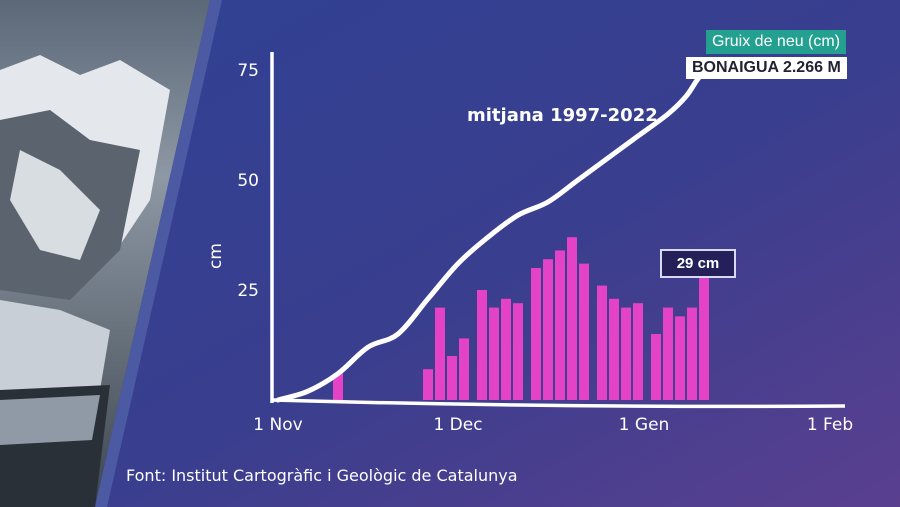 The image size is (900, 507). What do you see at coordinates (776, 42) in the screenshot?
I see `chart-title-tag: Gruix de neu (cm)` at bounding box center [776, 42].